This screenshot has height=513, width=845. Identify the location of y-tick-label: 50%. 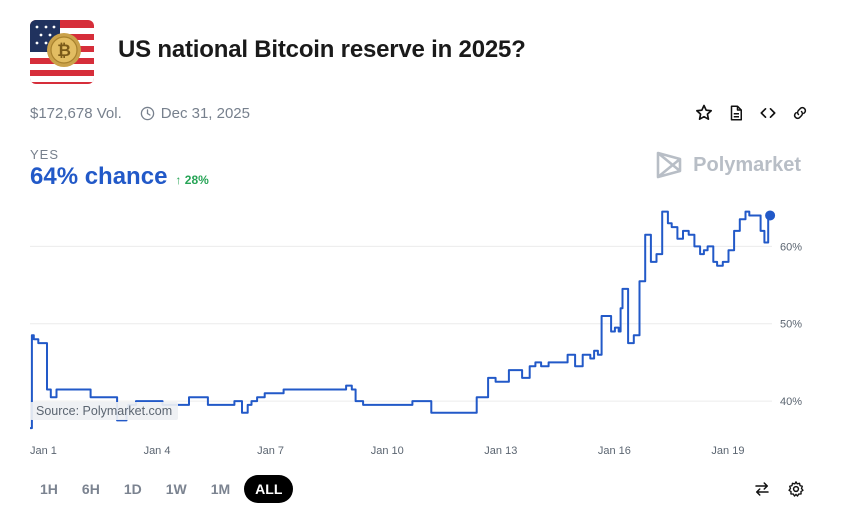
(791, 325).